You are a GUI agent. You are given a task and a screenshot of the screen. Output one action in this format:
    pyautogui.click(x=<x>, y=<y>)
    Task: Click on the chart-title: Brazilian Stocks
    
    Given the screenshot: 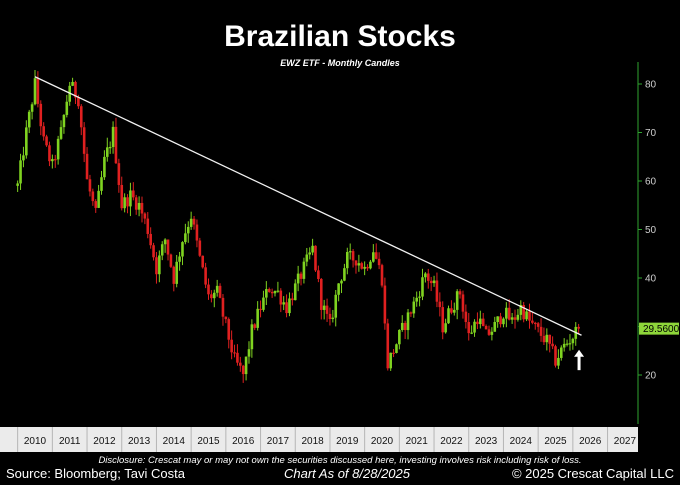 What is the action you would take?
    pyautogui.click(x=340, y=36)
    